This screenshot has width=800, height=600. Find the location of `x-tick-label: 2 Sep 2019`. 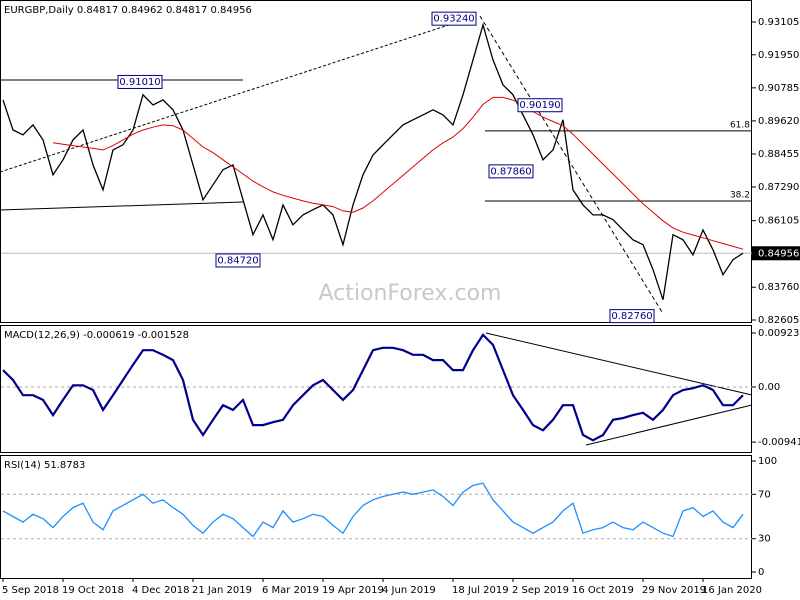

x-tick-label: 2 Sep 2019 is located at coordinates (540, 590).